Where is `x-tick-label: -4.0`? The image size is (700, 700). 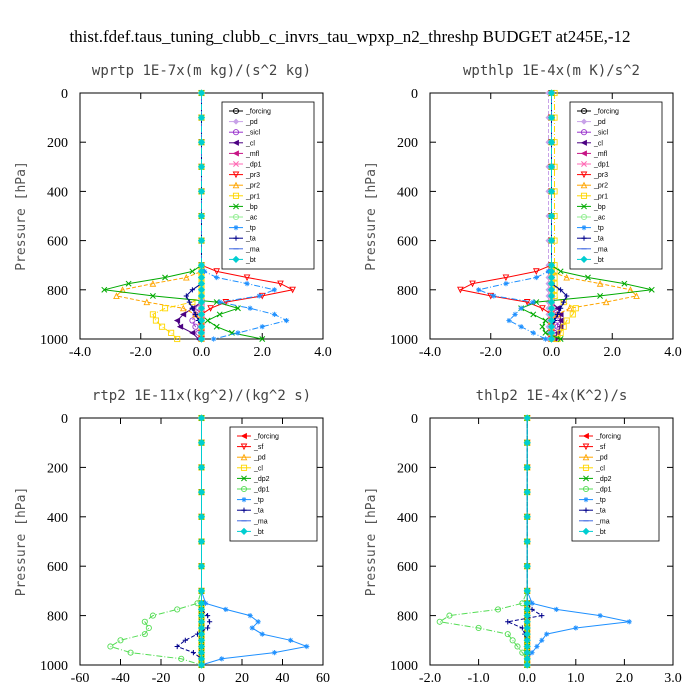
x-tick-label: -4.0 is located at coordinates (80, 352).